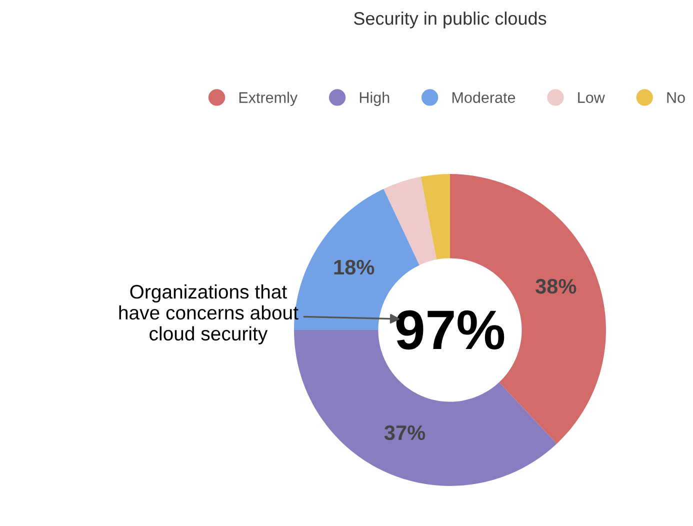  What do you see at coordinates (405, 432) in the screenshot?
I see `data-label: 37%` at bounding box center [405, 432].